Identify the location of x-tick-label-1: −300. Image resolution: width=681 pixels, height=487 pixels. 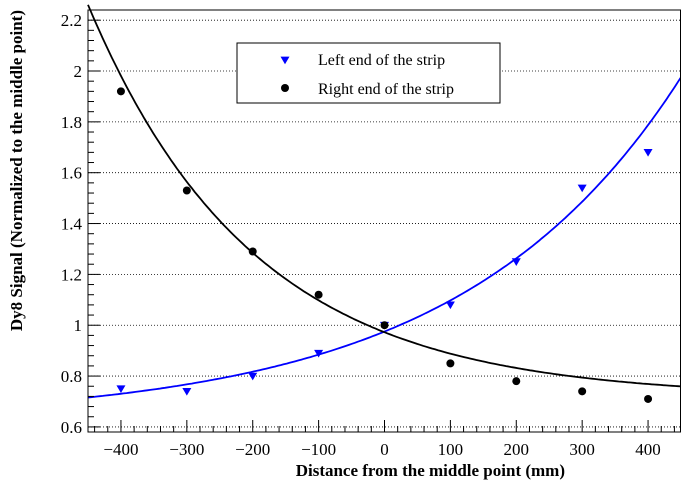
(186, 449).